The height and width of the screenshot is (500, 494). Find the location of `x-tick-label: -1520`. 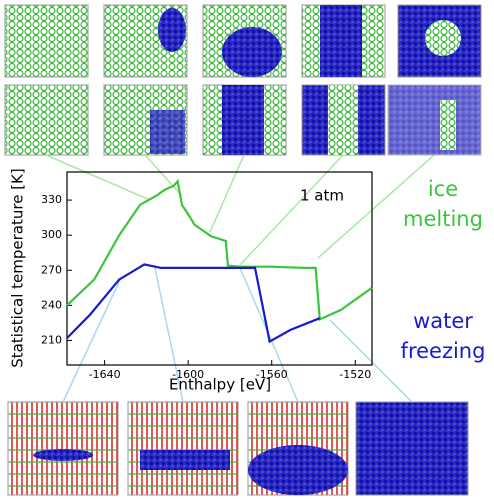

x-tick-label: -1520 is located at coordinates (355, 374).